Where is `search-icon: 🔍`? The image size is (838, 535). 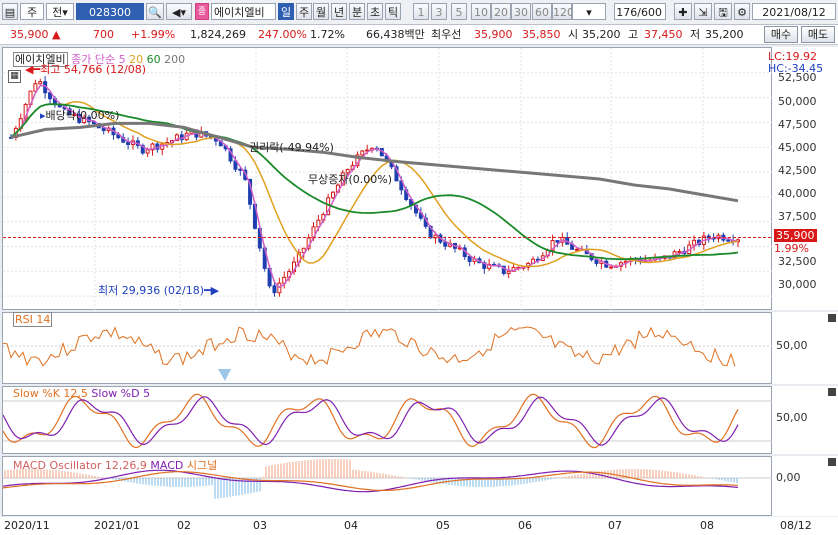
search-icon: 🔍 is located at coordinates (155, 11).